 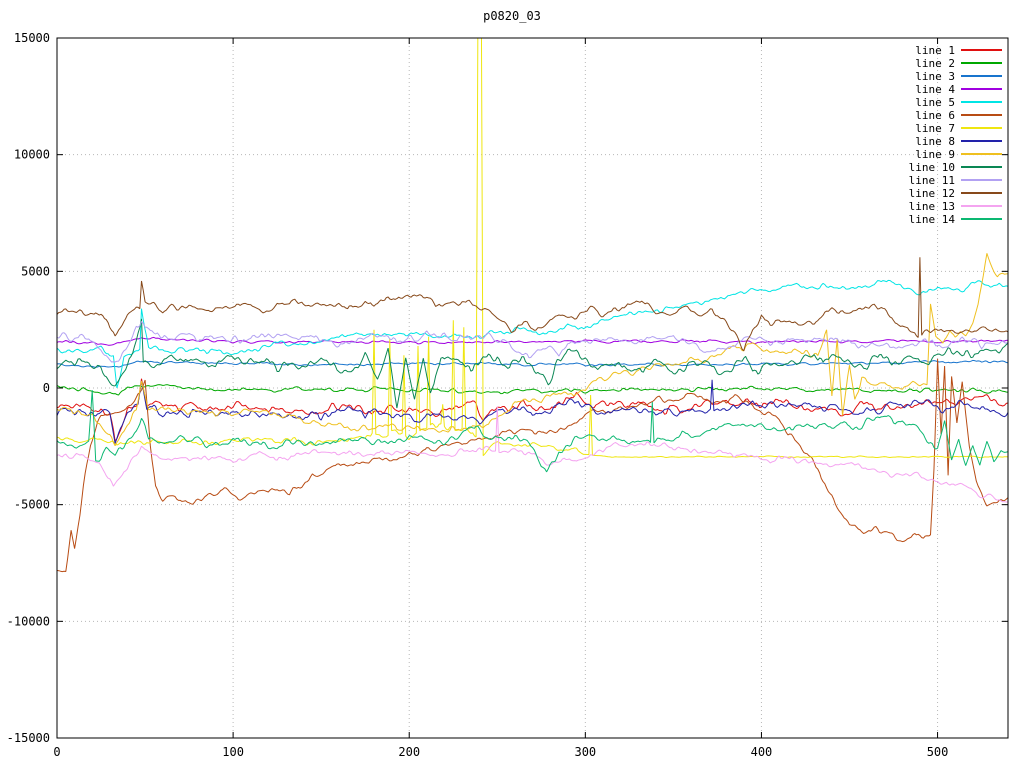 What do you see at coordinates (585, 752) in the screenshot?
I see `x-tick-label: 300` at bounding box center [585, 752].